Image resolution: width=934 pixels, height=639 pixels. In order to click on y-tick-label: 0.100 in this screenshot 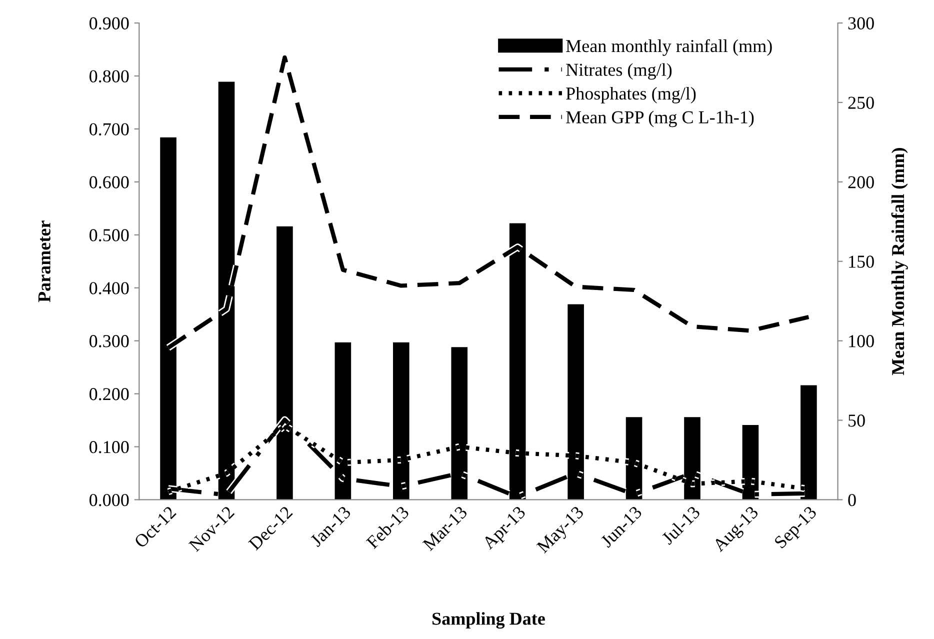, I will do `click(109, 447)`.